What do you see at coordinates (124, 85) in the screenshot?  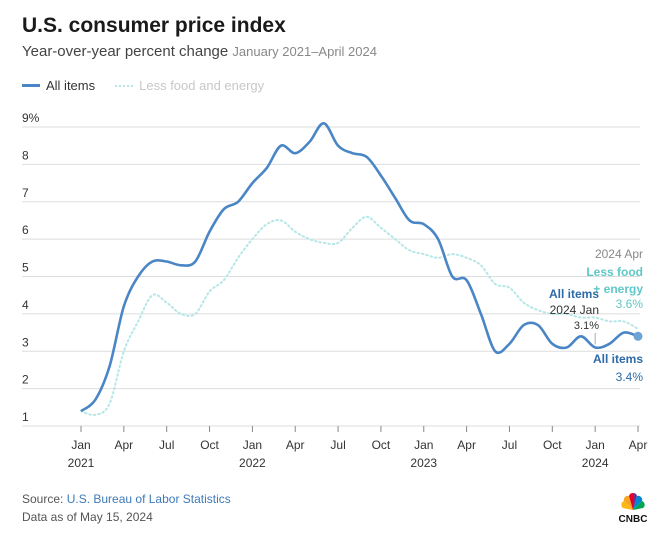 I see `legend-swatch-core` at bounding box center [124, 85].